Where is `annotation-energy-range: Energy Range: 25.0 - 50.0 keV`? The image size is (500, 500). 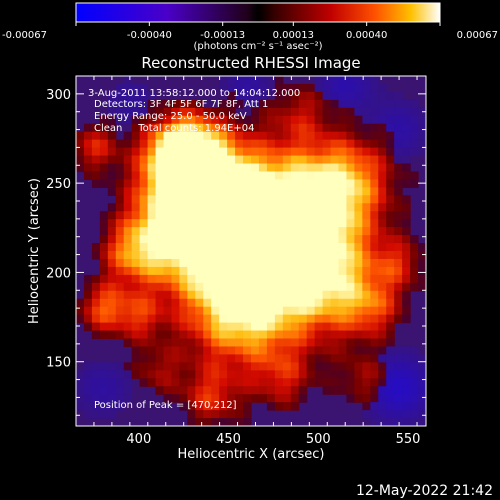 annotation-energy-range: Energy Range: 25.0 - 50.0 keV is located at coordinates (170, 116).